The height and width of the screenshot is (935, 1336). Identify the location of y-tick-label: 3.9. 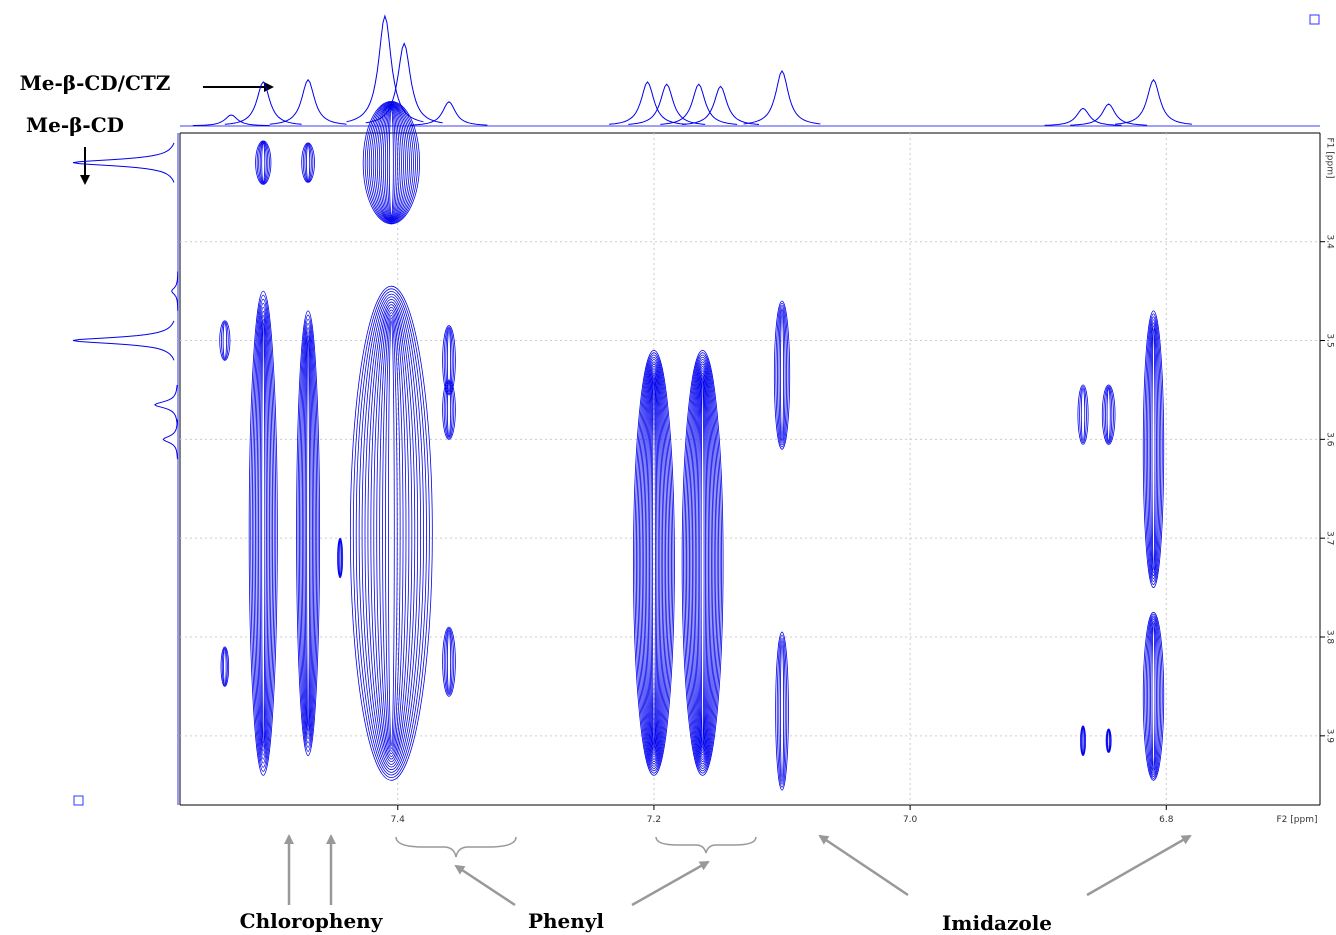
(1330, 736).